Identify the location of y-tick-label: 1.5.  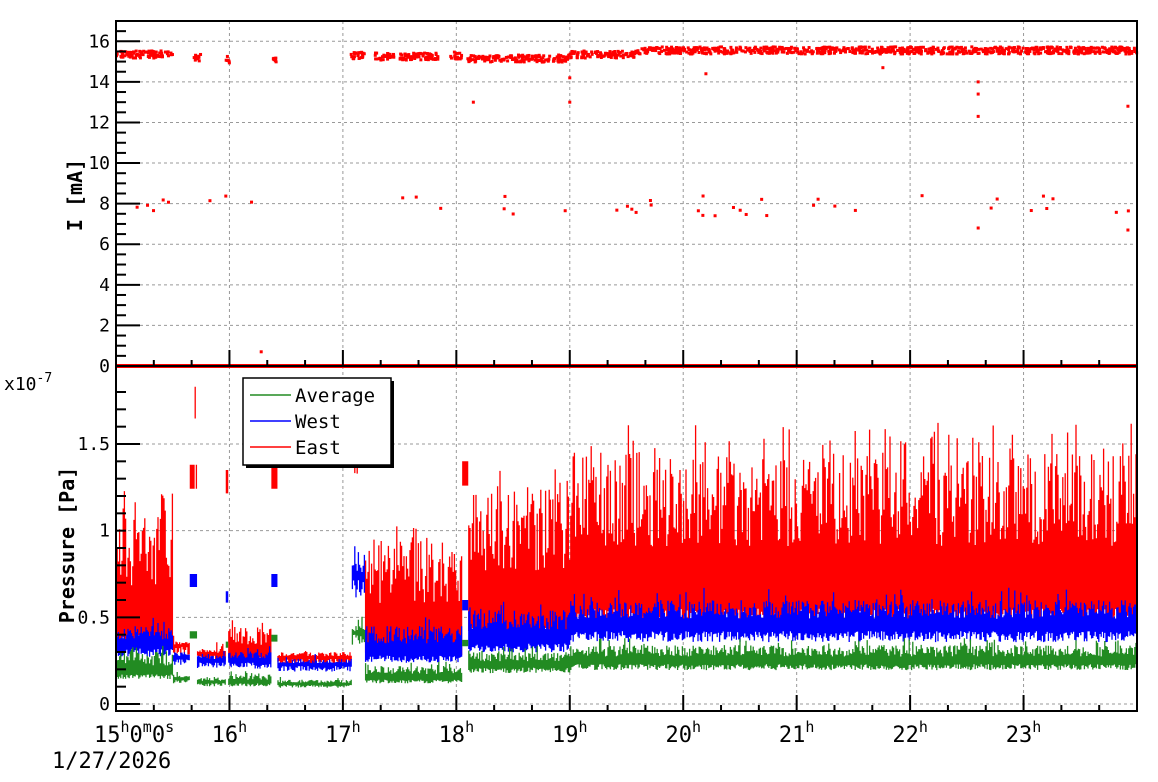
(93, 444).